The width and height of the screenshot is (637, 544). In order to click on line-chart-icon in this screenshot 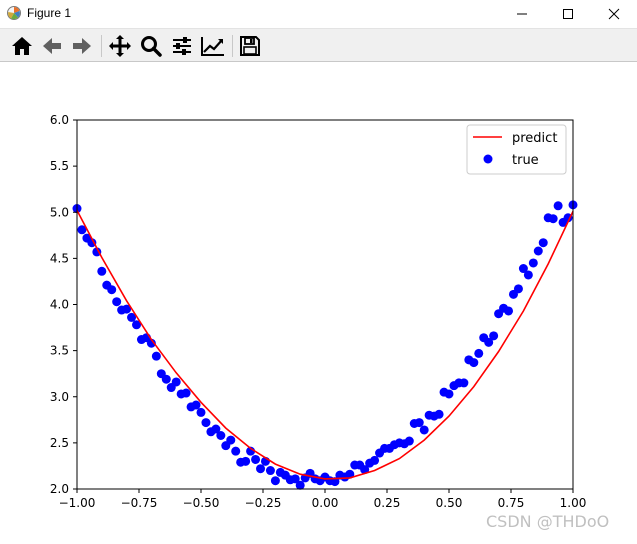, I will do `click(212, 46)`.